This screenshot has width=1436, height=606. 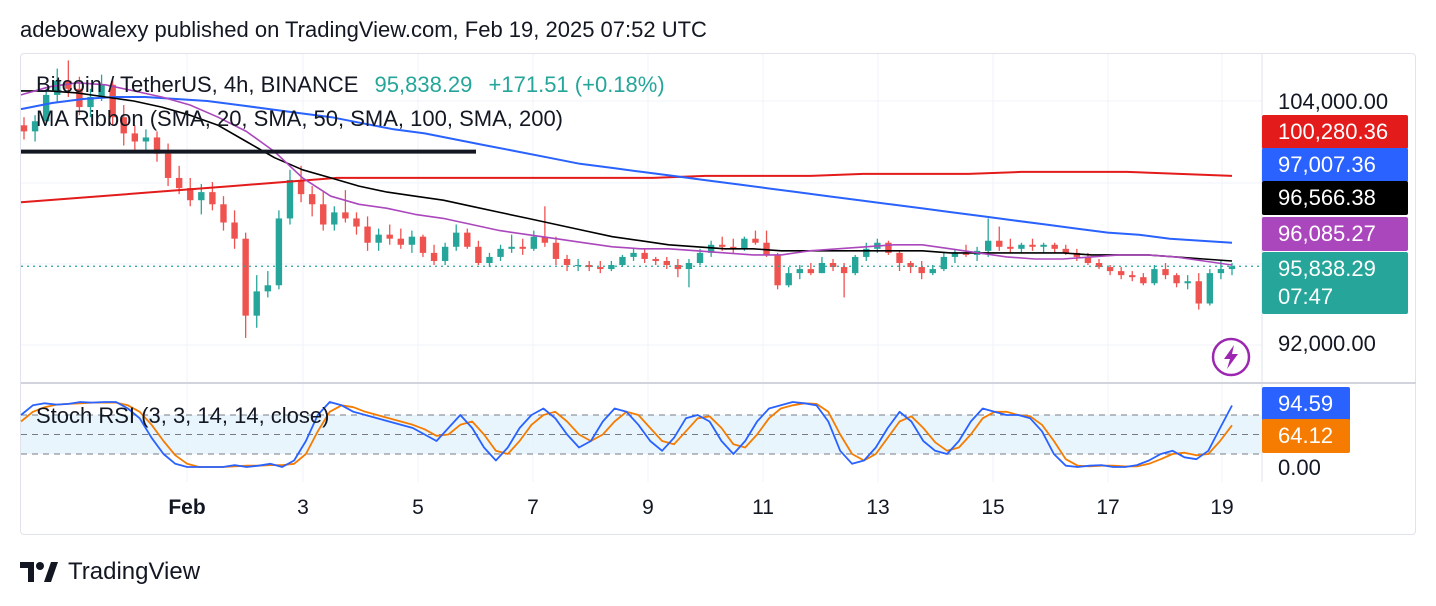 What do you see at coordinates (187, 507) in the screenshot?
I see `time-axis-label: Feb` at bounding box center [187, 507].